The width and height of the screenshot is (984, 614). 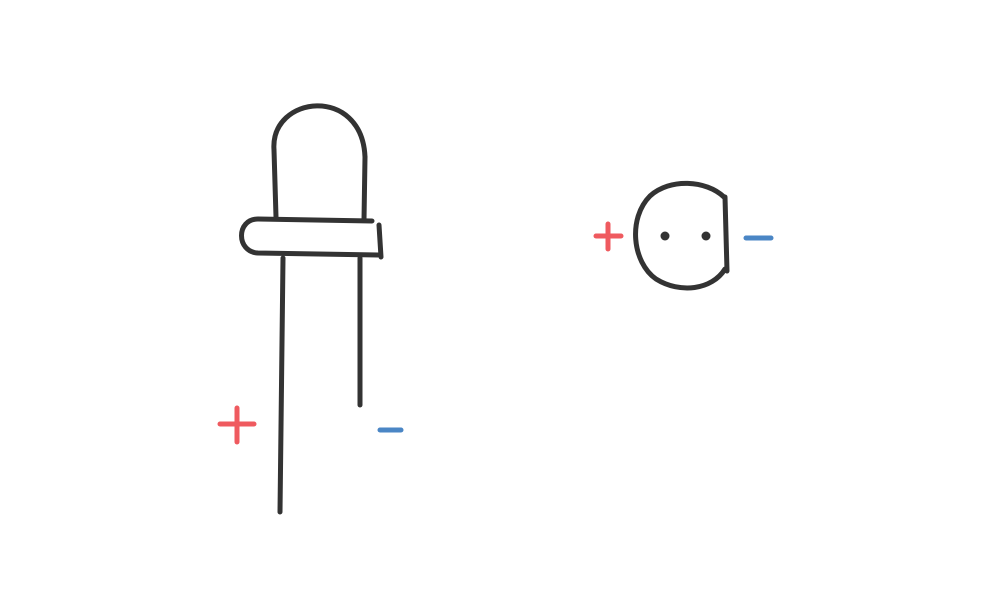 What do you see at coordinates (680, 235) in the screenshot?
I see `circular-base-with-flat-side` at bounding box center [680, 235].